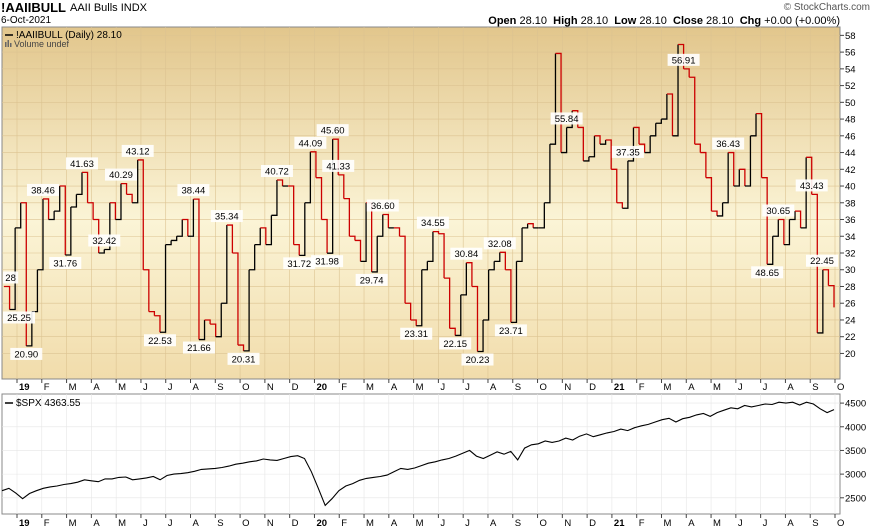 The image size is (872, 529). Describe the element at coordinates (69, 35) in the screenshot. I see `legend-main-label: !AAIIBULL (Daily) 28.10` at that location.